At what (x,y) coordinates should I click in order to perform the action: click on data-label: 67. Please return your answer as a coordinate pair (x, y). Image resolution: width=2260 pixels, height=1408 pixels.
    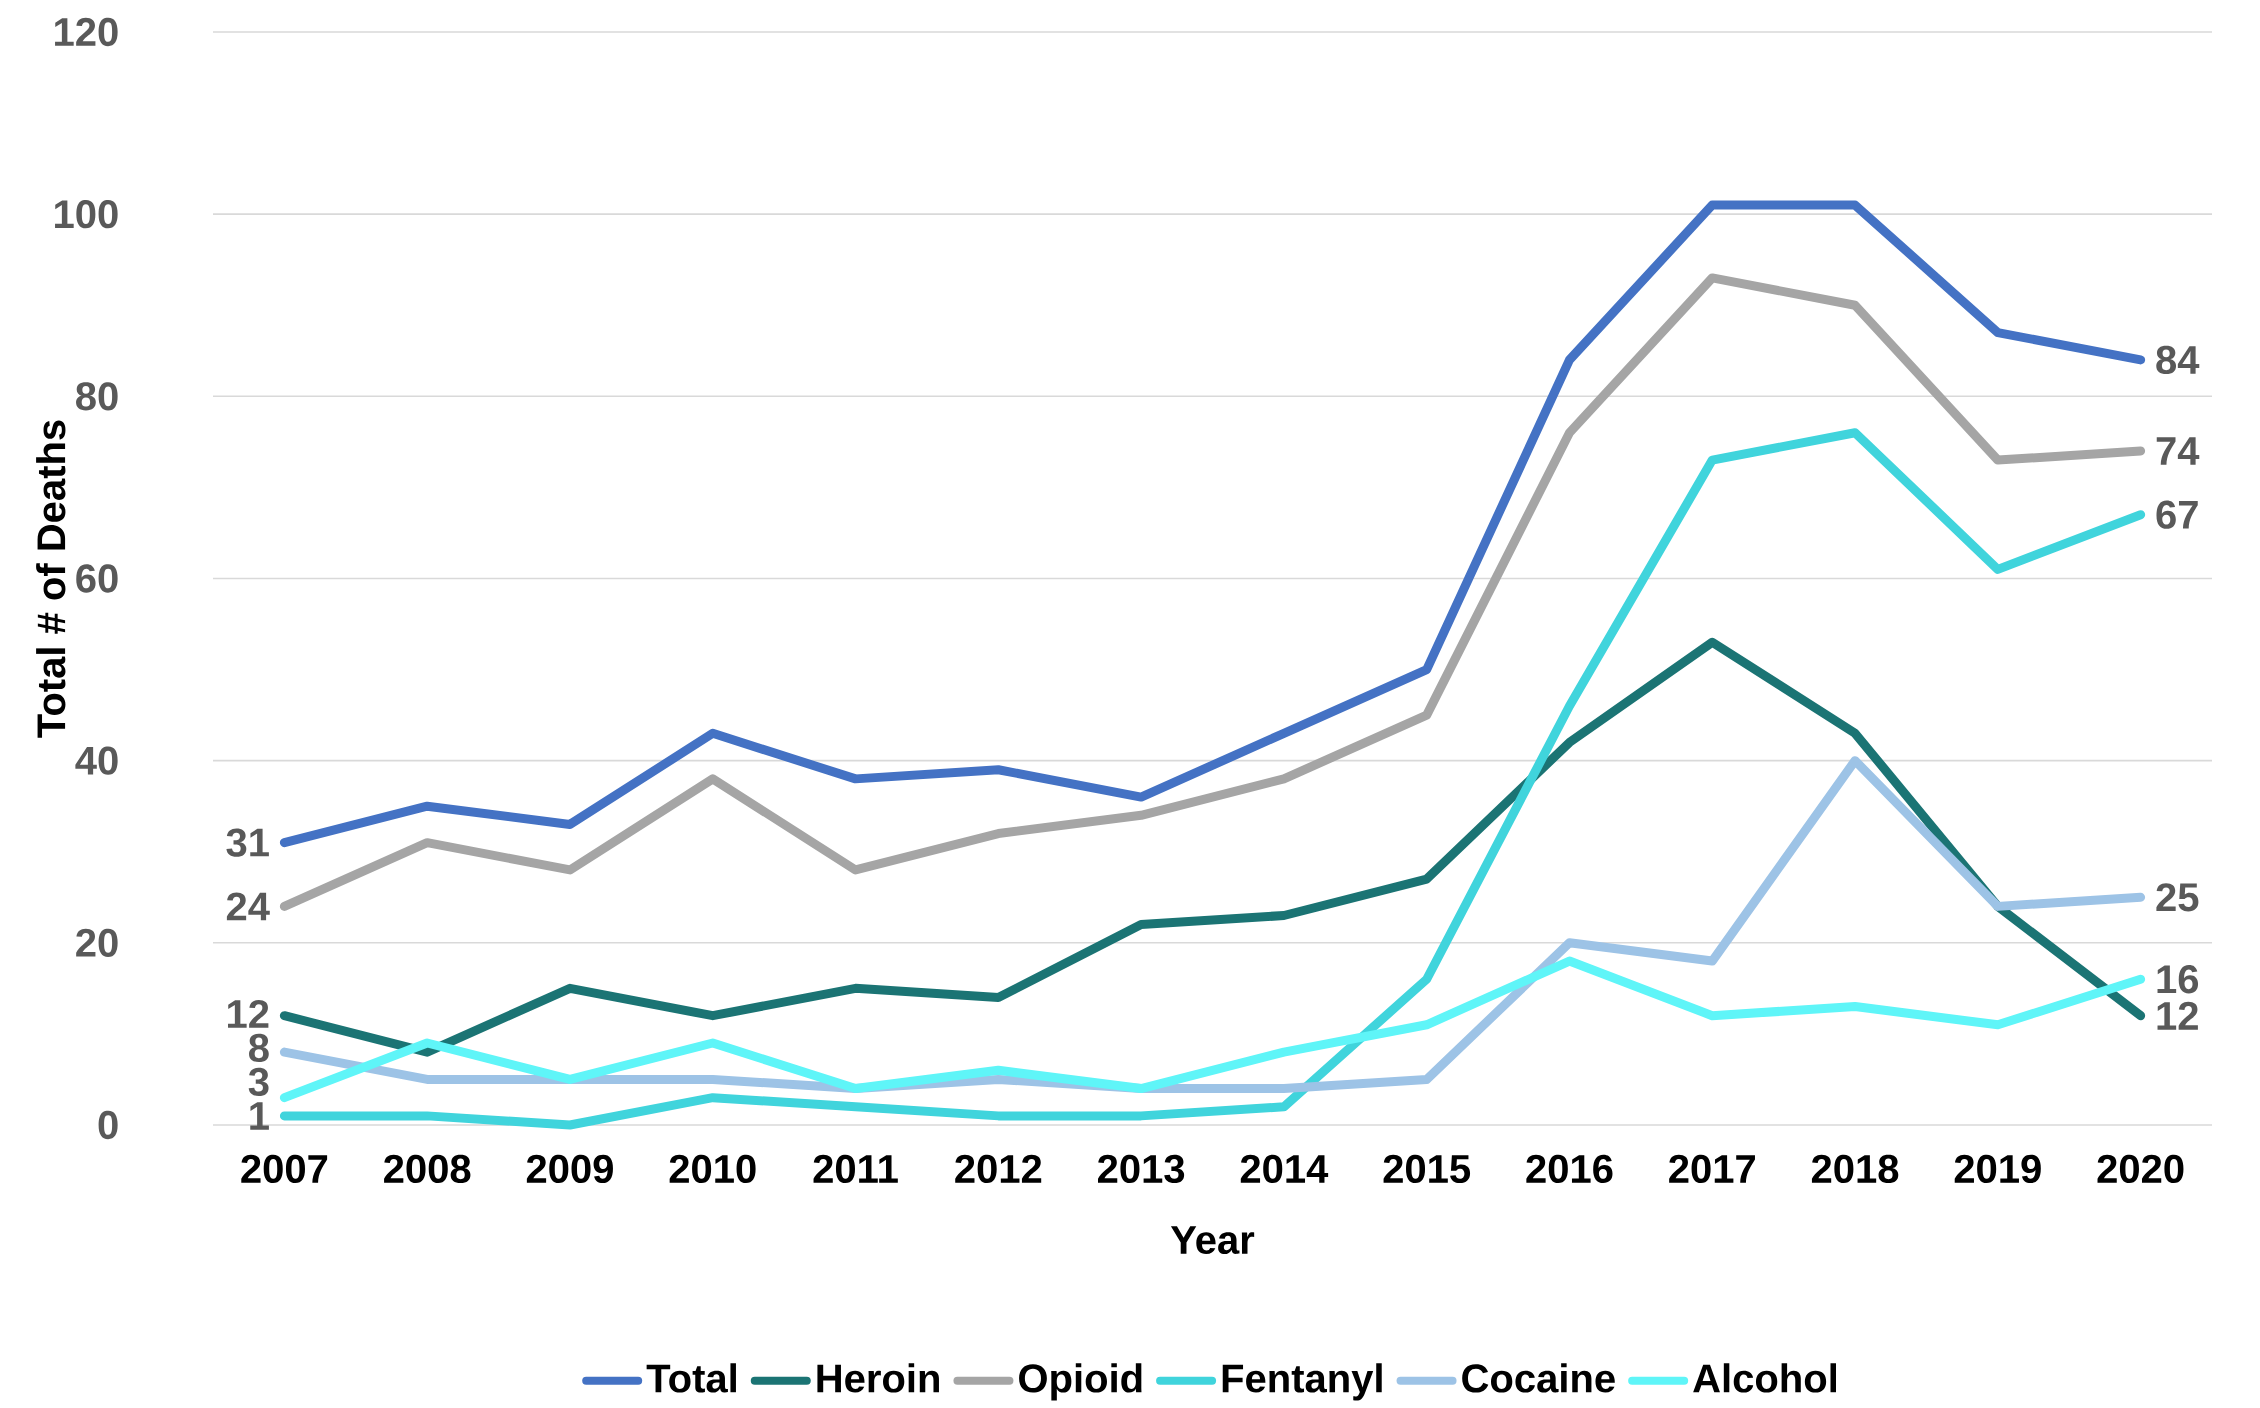
    Looking at the image, I should click on (2177, 514).